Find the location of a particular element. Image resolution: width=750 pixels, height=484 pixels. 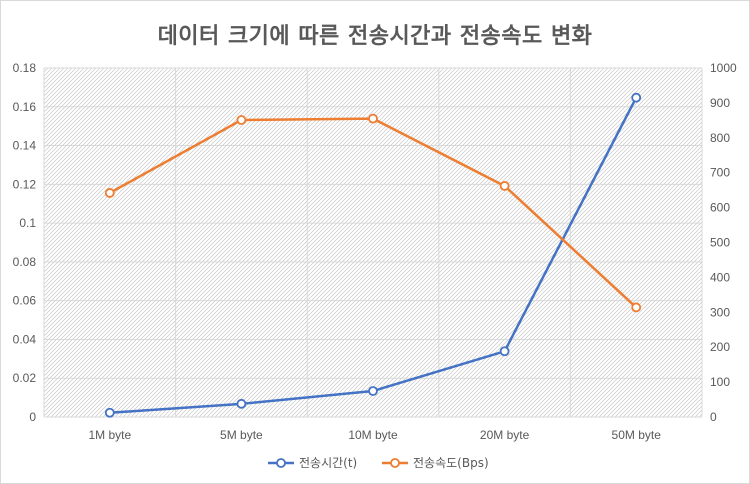

y-left-tick-label: 0.18 is located at coordinates (25, 68).